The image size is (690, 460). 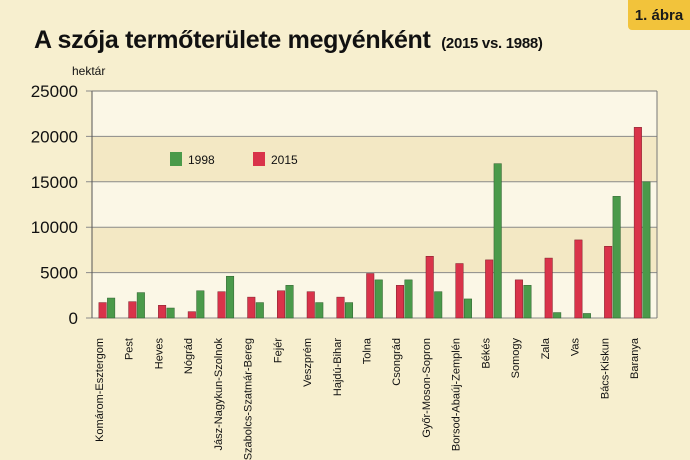 What do you see at coordinates (159, 354) in the screenshot?
I see `x-tick-label: Heves` at bounding box center [159, 354].